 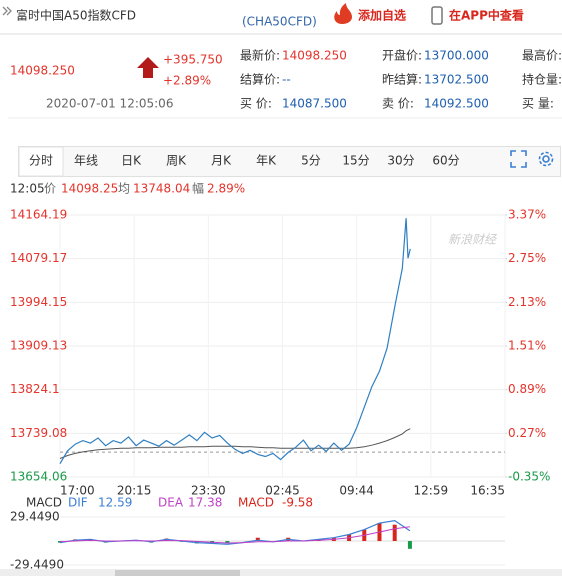 What do you see at coordinates (281, 572) in the screenshot?
I see `scrollbar` at bounding box center [281, 572].